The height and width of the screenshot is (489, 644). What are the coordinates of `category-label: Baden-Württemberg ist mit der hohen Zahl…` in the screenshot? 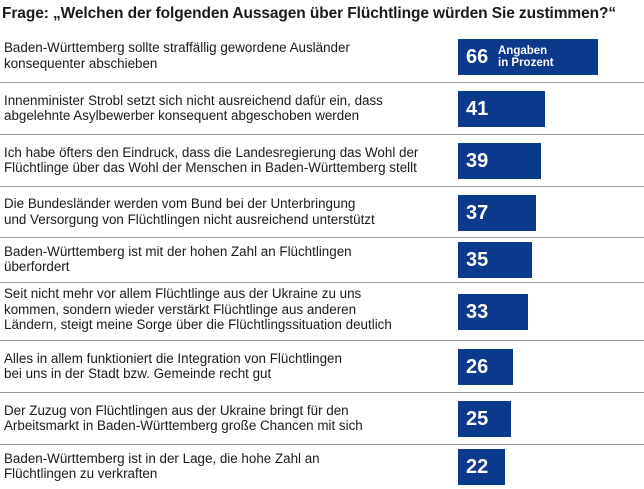 It's located at (224, 259).